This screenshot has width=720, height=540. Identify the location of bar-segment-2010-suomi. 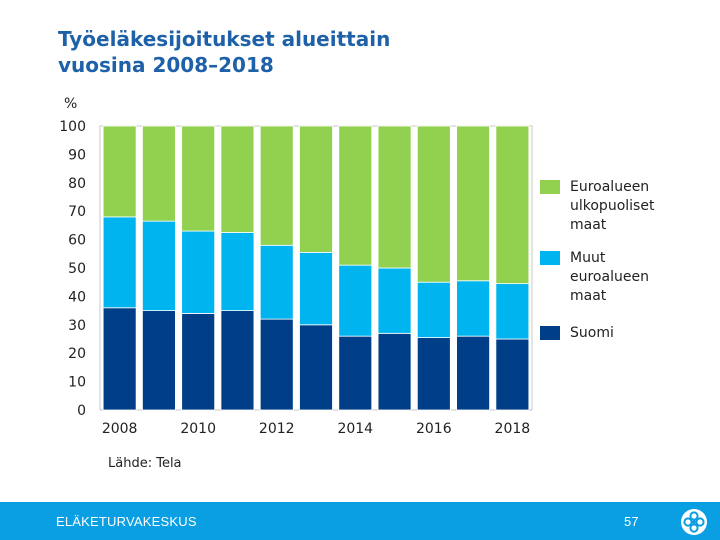
(198, 362).